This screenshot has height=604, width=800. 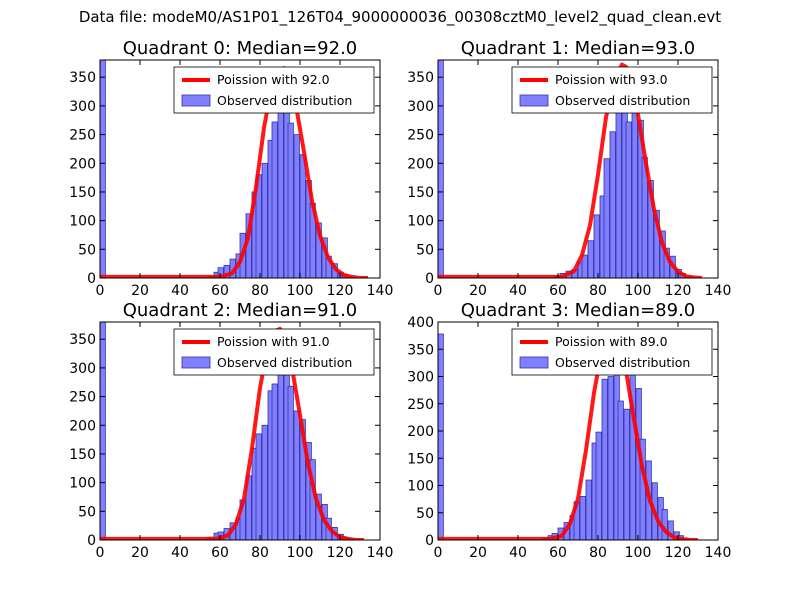 I want to click on legend-poisson-label: Poission with 93.0, so click(x=611, y=79).